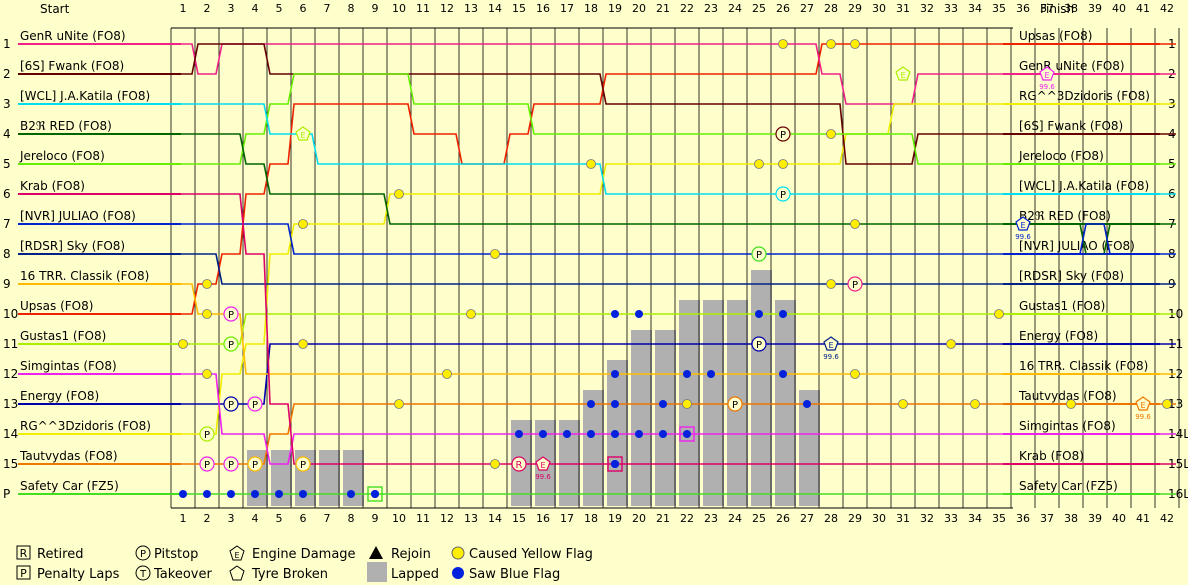 This screenshot has height=585, width=1188. Describe the element at coordinates (255, 518) in the screenshot. I see `lap-number-bottom: 4` at that location.